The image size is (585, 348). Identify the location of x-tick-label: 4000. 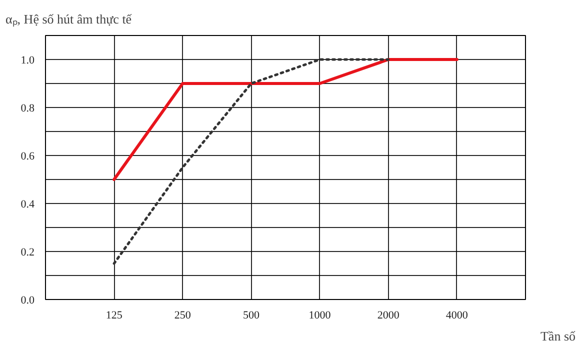
(457, 316).